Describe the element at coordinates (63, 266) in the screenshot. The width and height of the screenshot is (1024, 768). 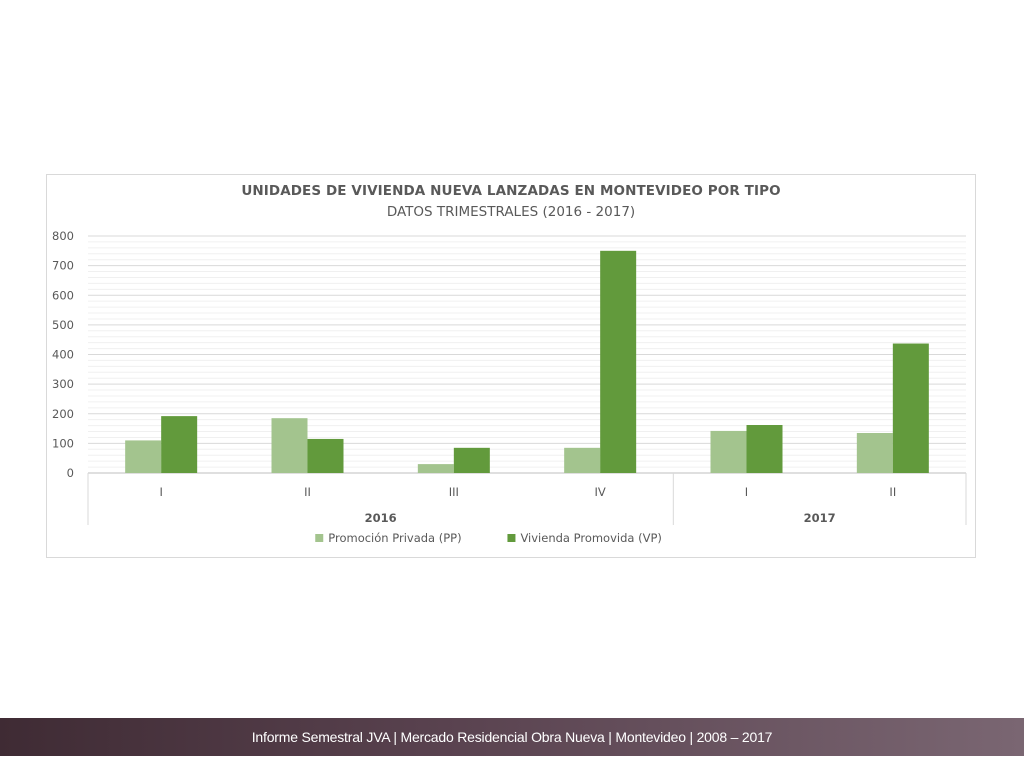
I see `y-tick-label: 700` at that location.